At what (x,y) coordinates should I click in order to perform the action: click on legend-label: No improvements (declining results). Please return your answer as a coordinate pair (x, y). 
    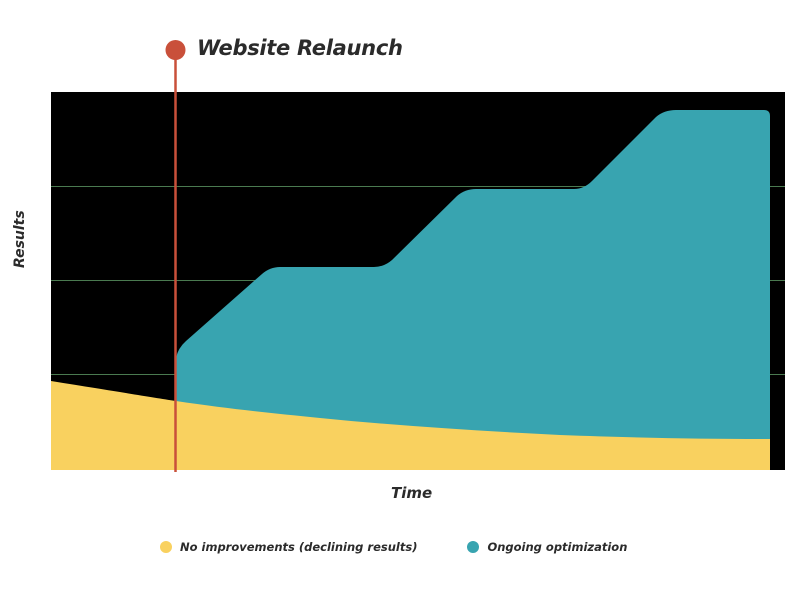
    Looking at the image, I should click on (299, 547).